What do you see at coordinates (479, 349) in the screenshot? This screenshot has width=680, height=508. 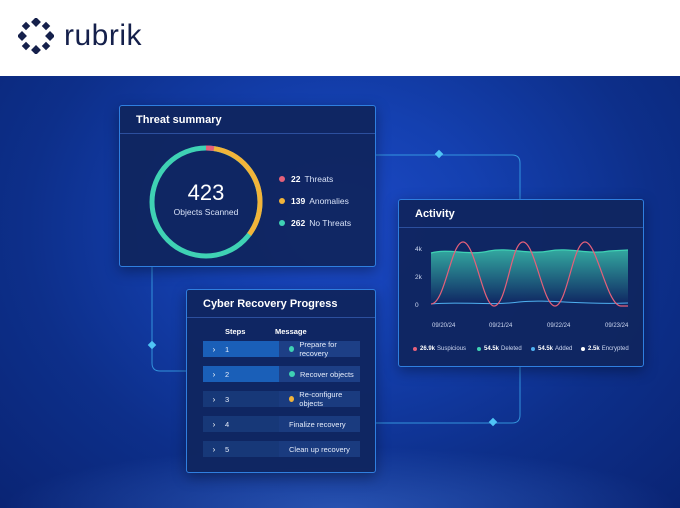 I see `deleted-dot-icon` at bounding box center [479, 349].